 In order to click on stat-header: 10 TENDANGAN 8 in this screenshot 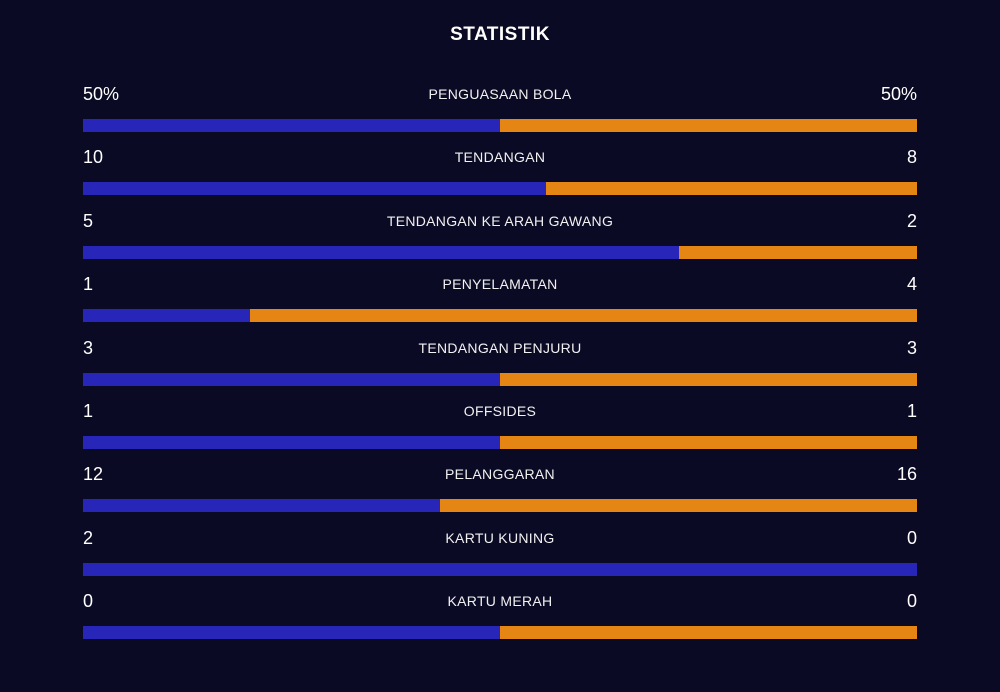, I will do `click(500, 157)`.